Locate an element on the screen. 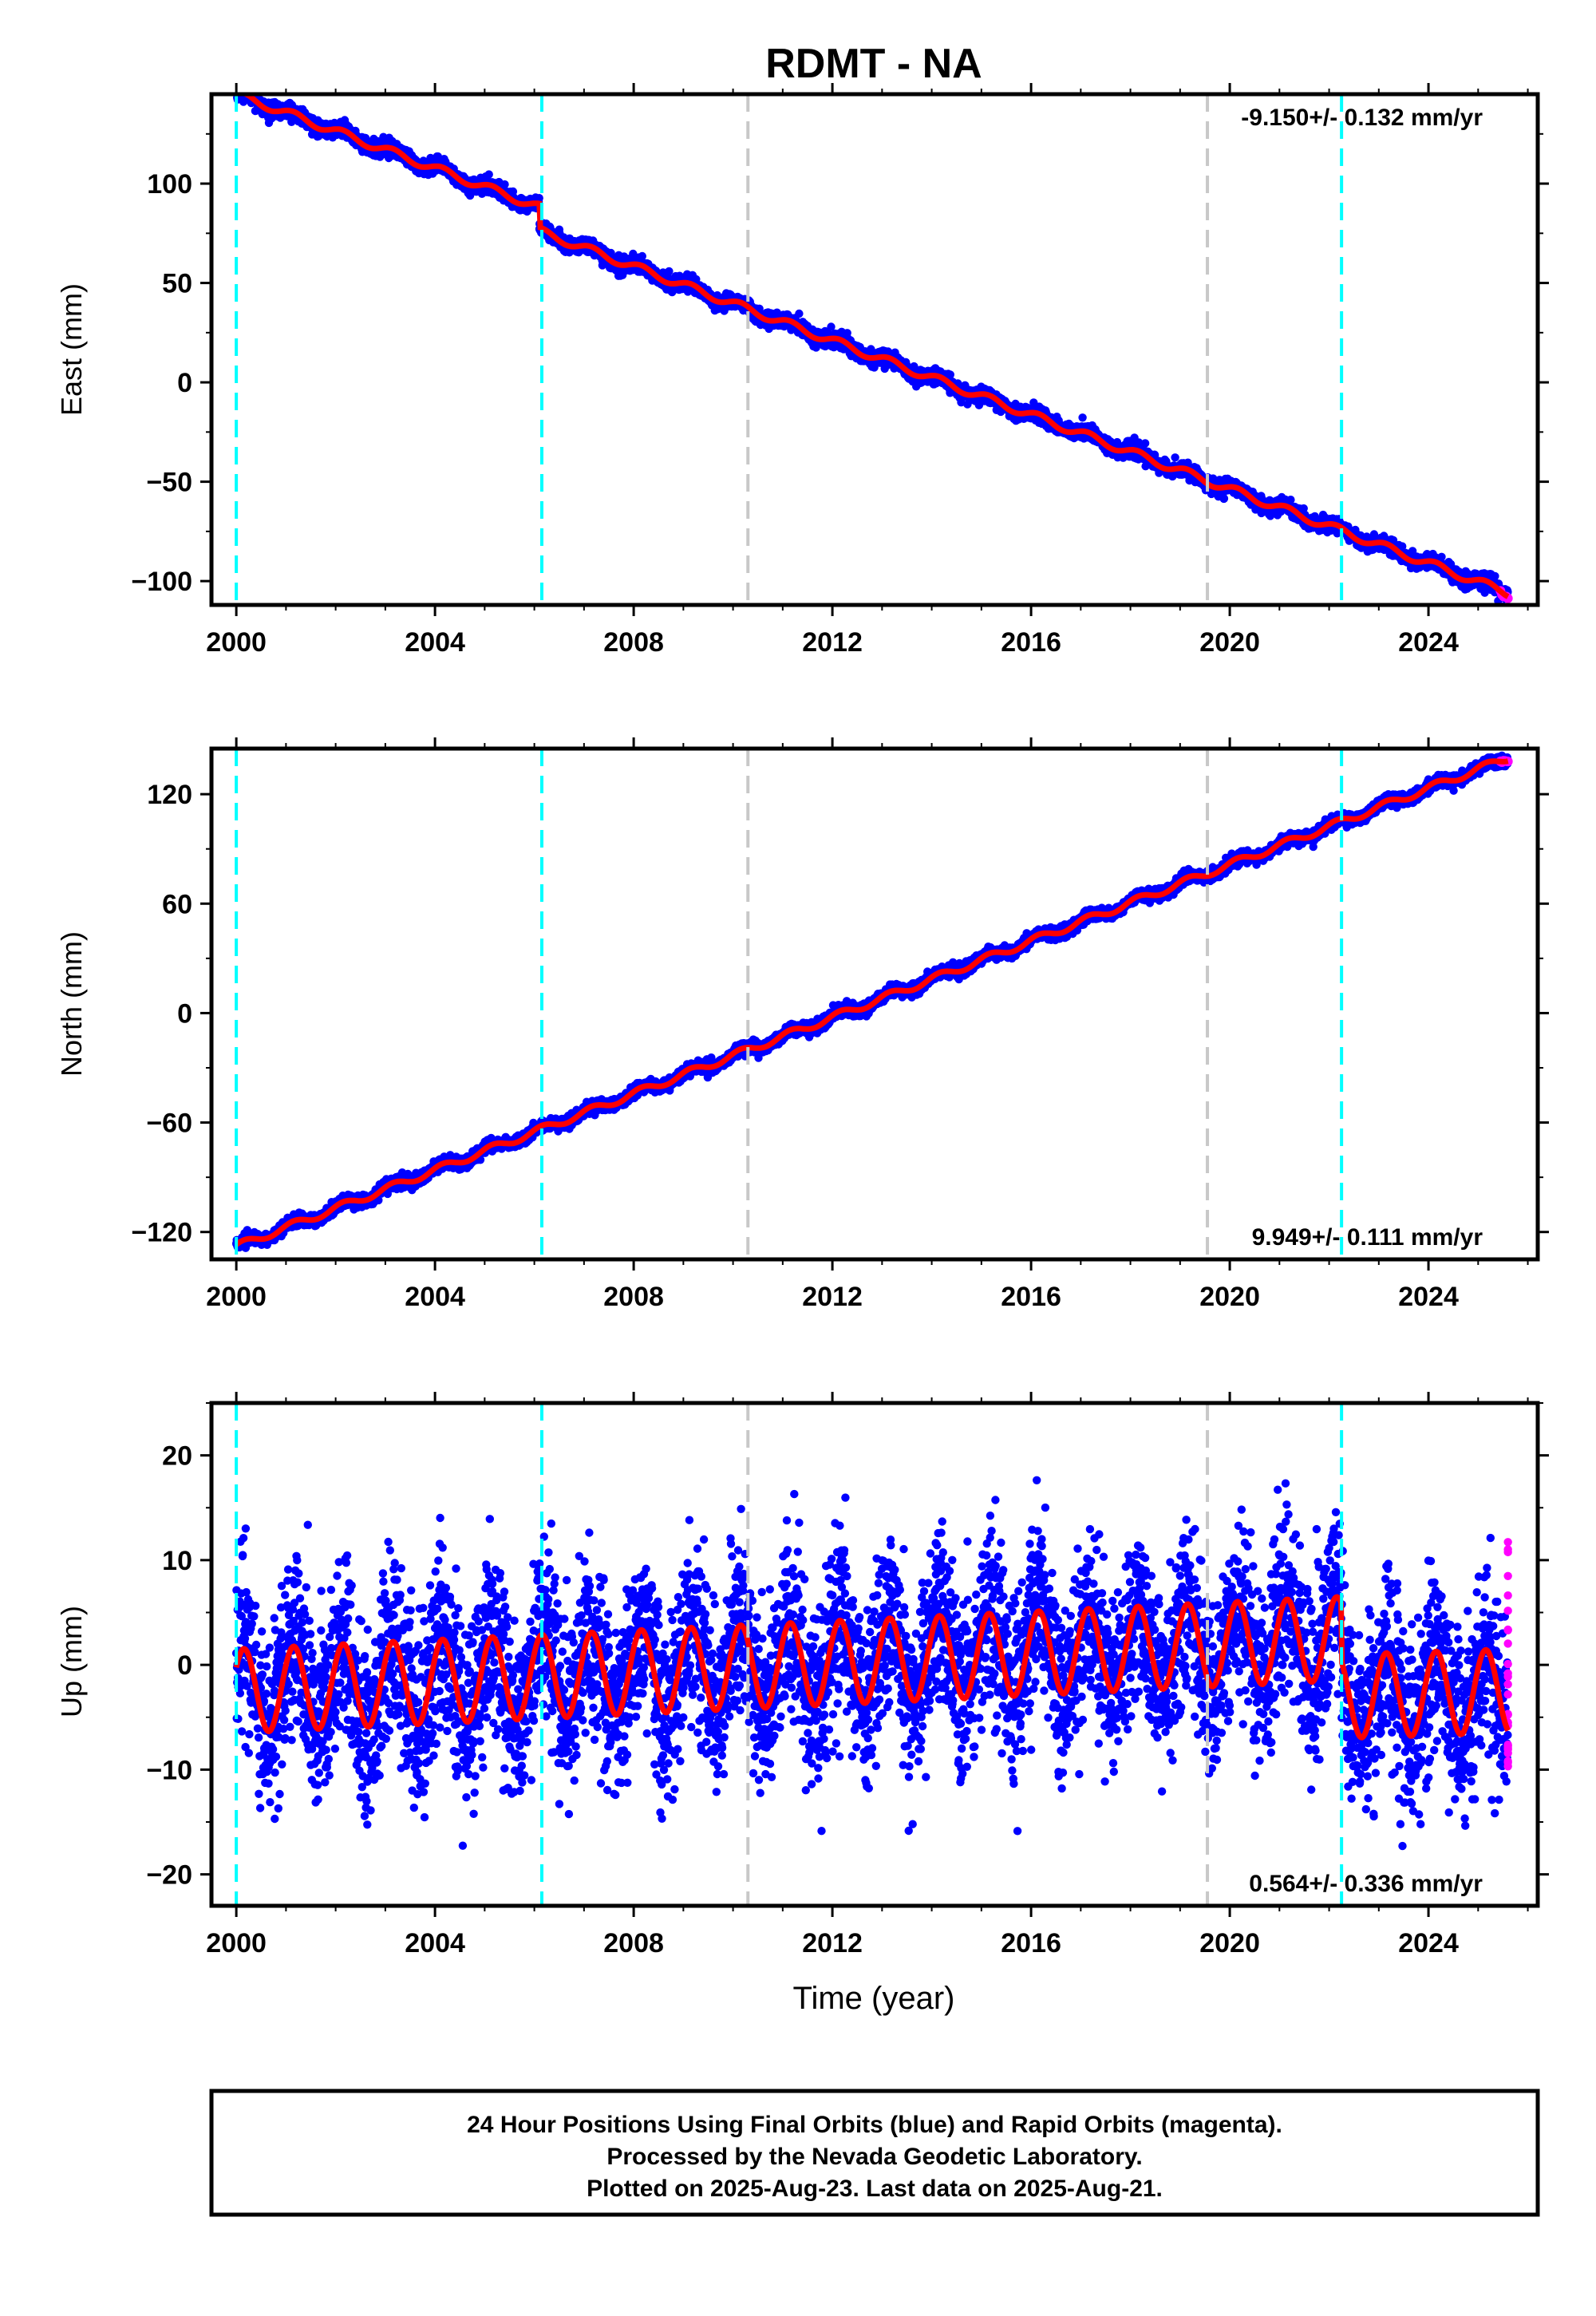  chart-title: RDMT - NA is located at coordinates (873, 64).